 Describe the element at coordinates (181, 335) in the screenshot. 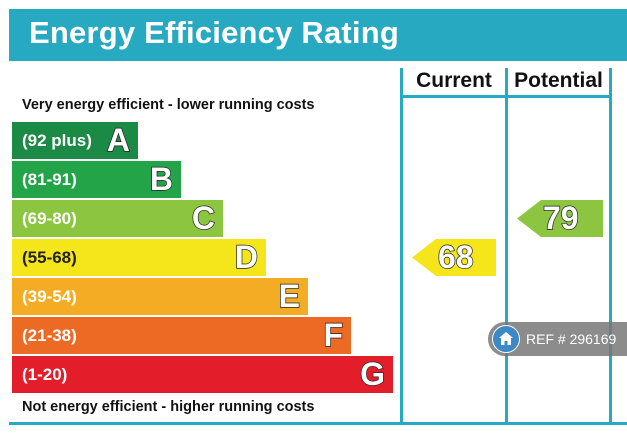

I see `band-f: (21-38) F` at that location.